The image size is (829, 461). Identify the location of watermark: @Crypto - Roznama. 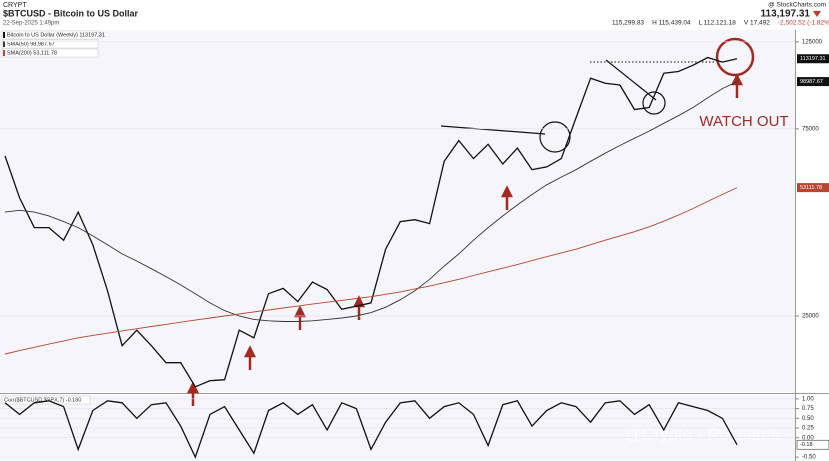
(703, 433).